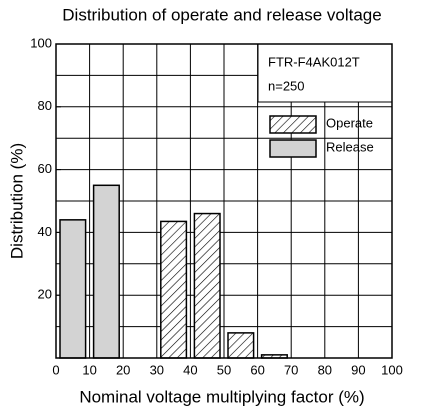 The width and height of the screenshot is (421, 414). I want to click on x-tick-label: 80, so click(325, 369).